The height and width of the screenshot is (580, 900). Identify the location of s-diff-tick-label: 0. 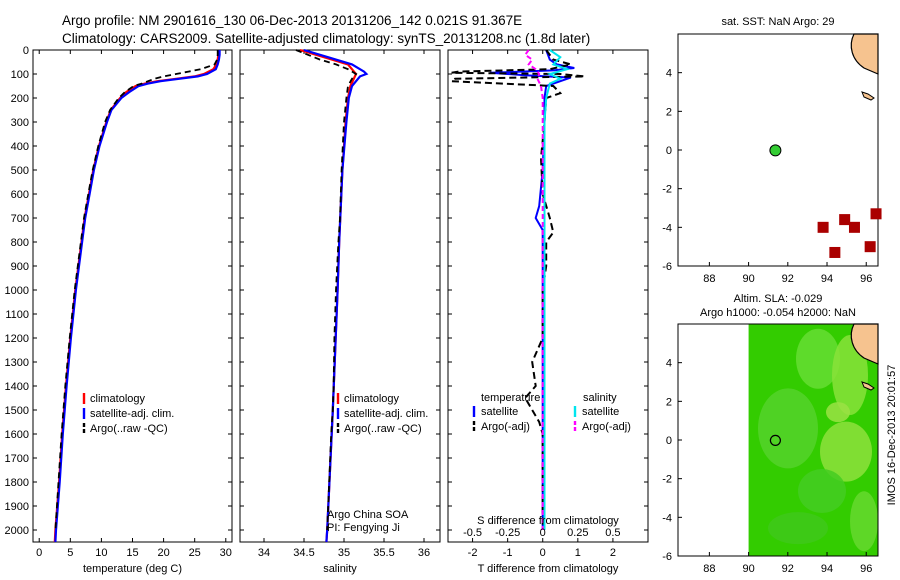
(543, 533).